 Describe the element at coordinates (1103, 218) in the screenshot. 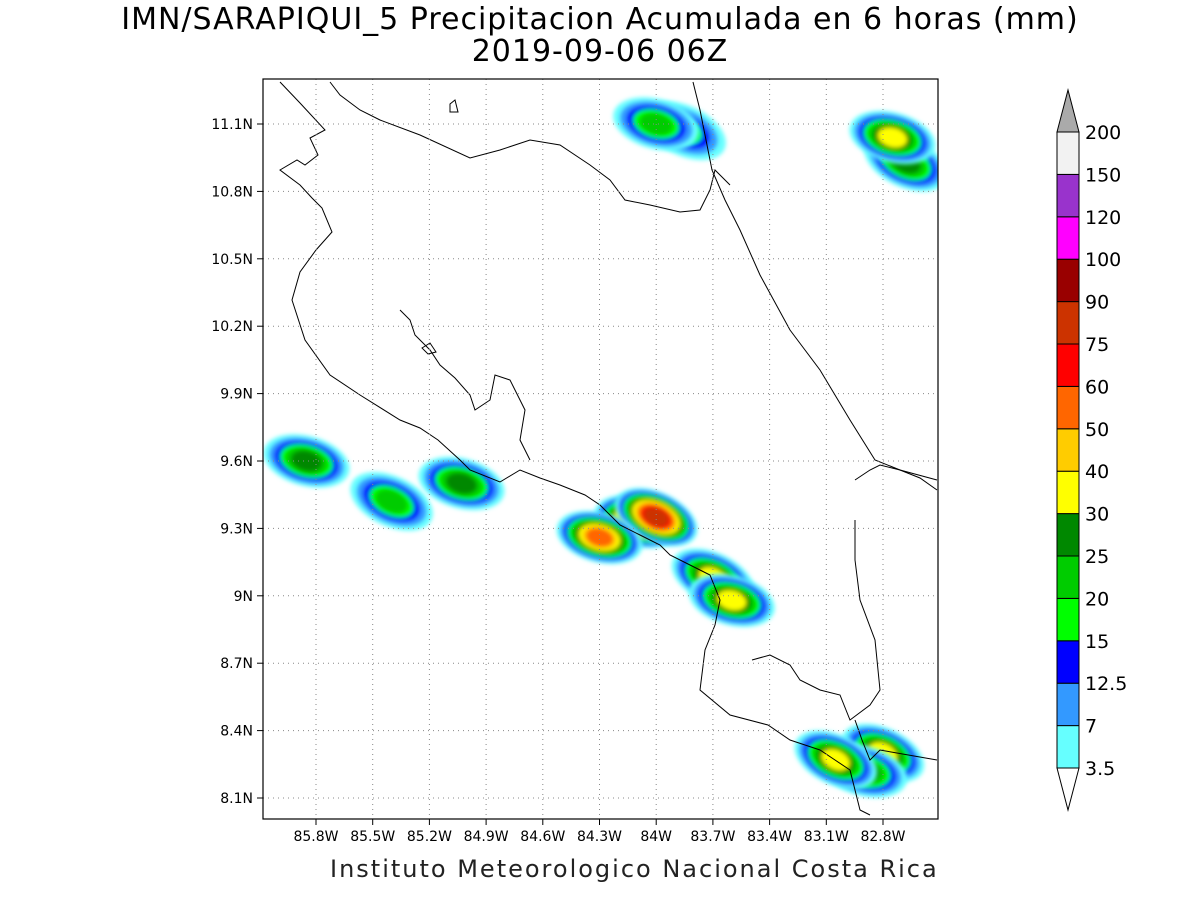

I see `legend-label: 120` at that location.